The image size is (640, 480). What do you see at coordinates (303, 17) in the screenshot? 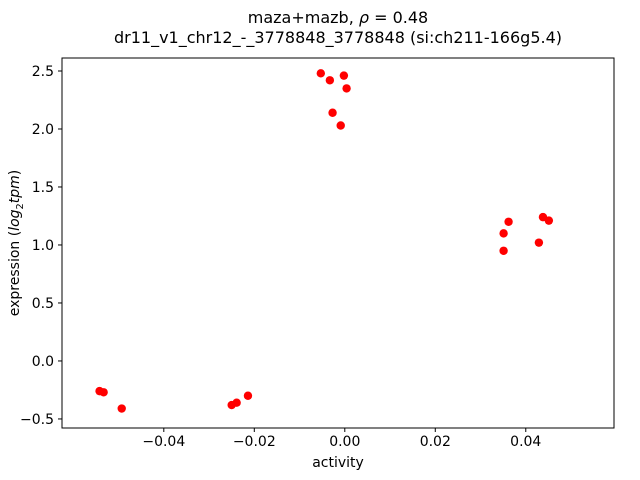
I see `title-text: maza+mazb,` at bounding box center [303, 17].